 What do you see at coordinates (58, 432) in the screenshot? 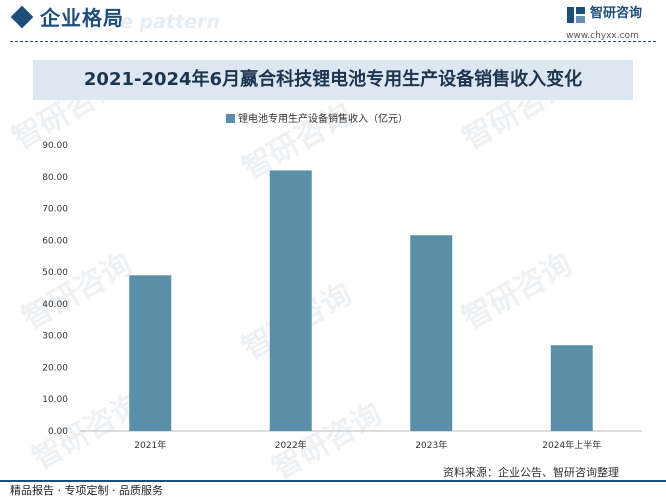
I see `y-tick-label: 0.00` at bounding box center [58, 432].